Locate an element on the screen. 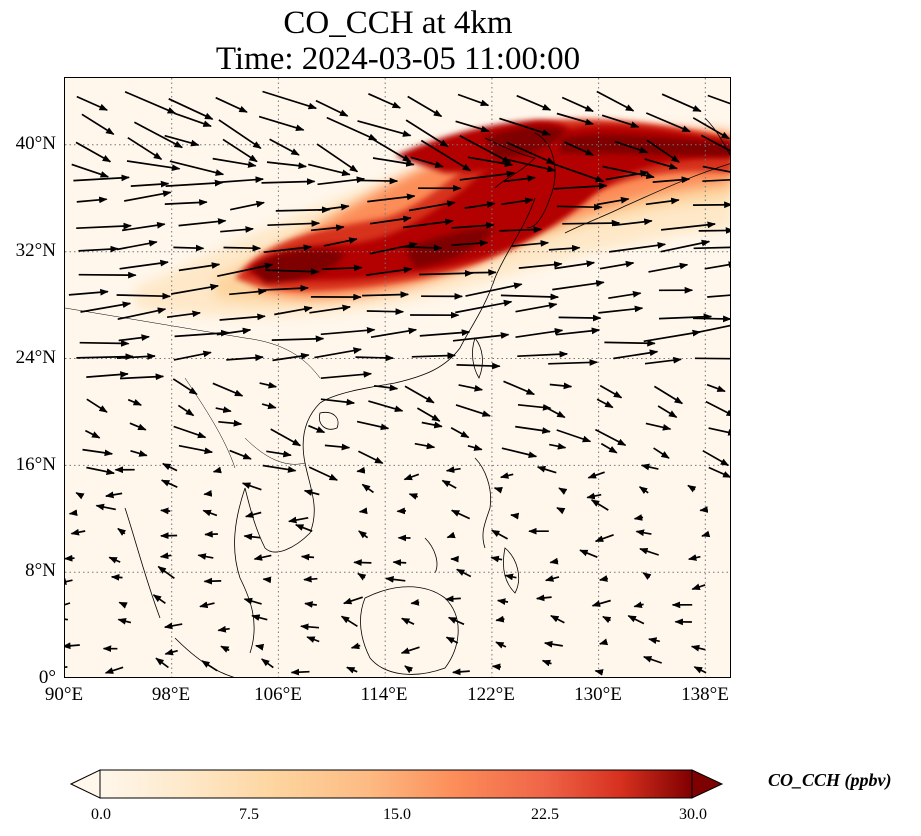  x-tick-label: 114°E is located at coordinates (384, 694).